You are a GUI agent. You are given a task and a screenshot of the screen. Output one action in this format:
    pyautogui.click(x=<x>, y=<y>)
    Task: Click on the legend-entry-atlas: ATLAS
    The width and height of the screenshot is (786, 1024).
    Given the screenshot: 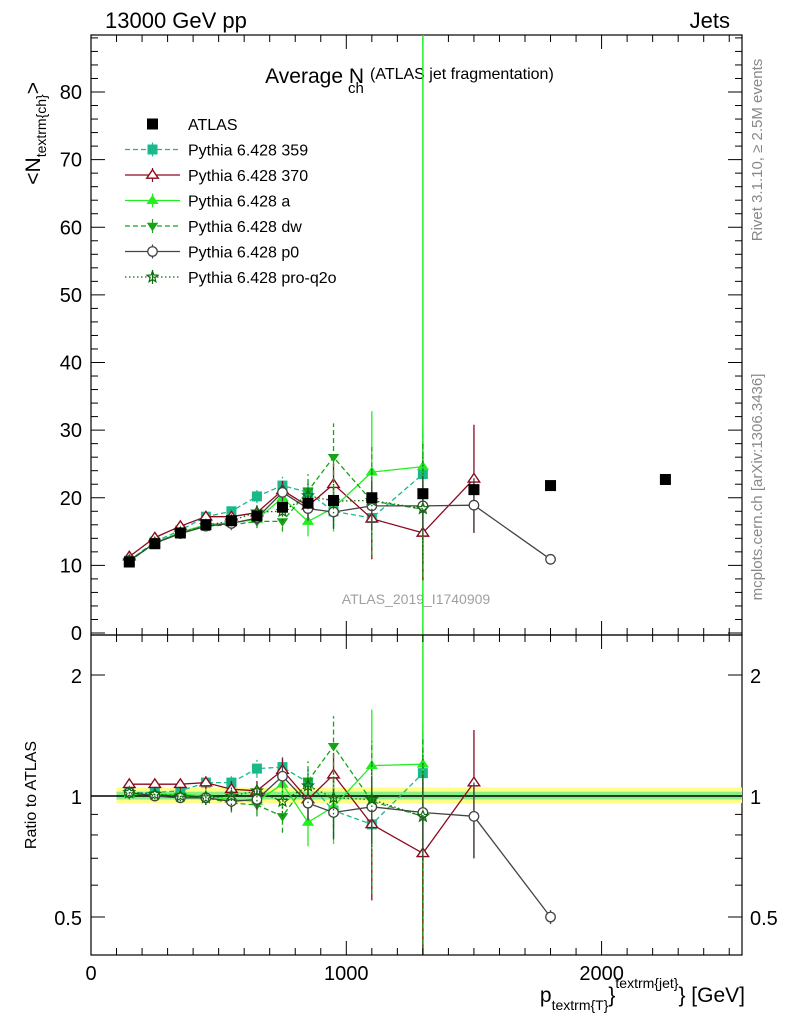 What is the action you would take?
    pyautogui.click(x=192, y=125)
    